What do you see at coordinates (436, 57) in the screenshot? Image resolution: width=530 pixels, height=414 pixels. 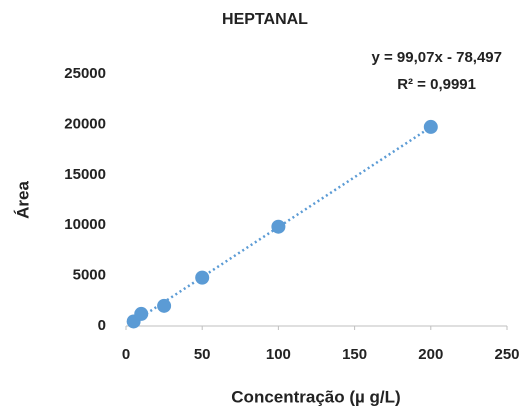 I see `equation: y = 99,07x - 78,497` at bounding box center [436, 57].